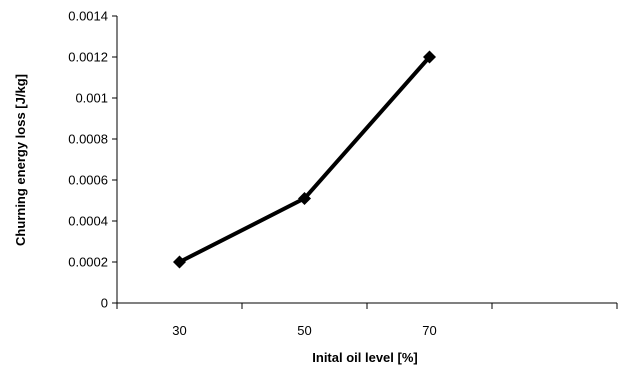 This screenshot has height=372, width=618. I want to click on y-tick-label: 0.0002, so click(88, 262).